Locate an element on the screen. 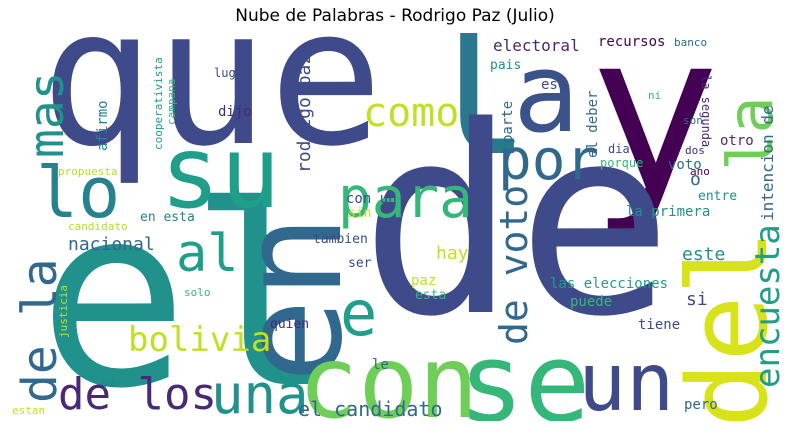 The image size is (790, 428). word-propuesta: propuesta is located at coordinates (88, 171).